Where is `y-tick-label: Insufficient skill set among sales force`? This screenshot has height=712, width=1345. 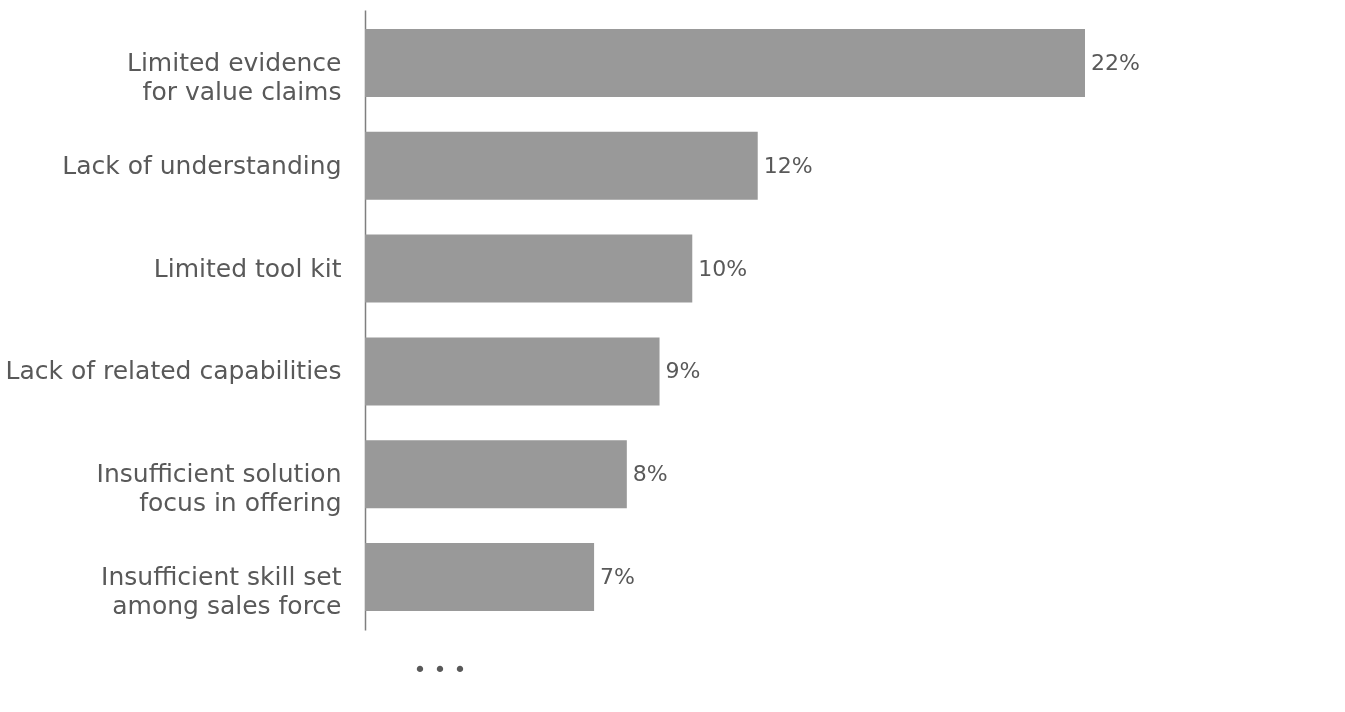
y-tick-label: Insufficient skill set among sales force is located at coordinates (221, 591).